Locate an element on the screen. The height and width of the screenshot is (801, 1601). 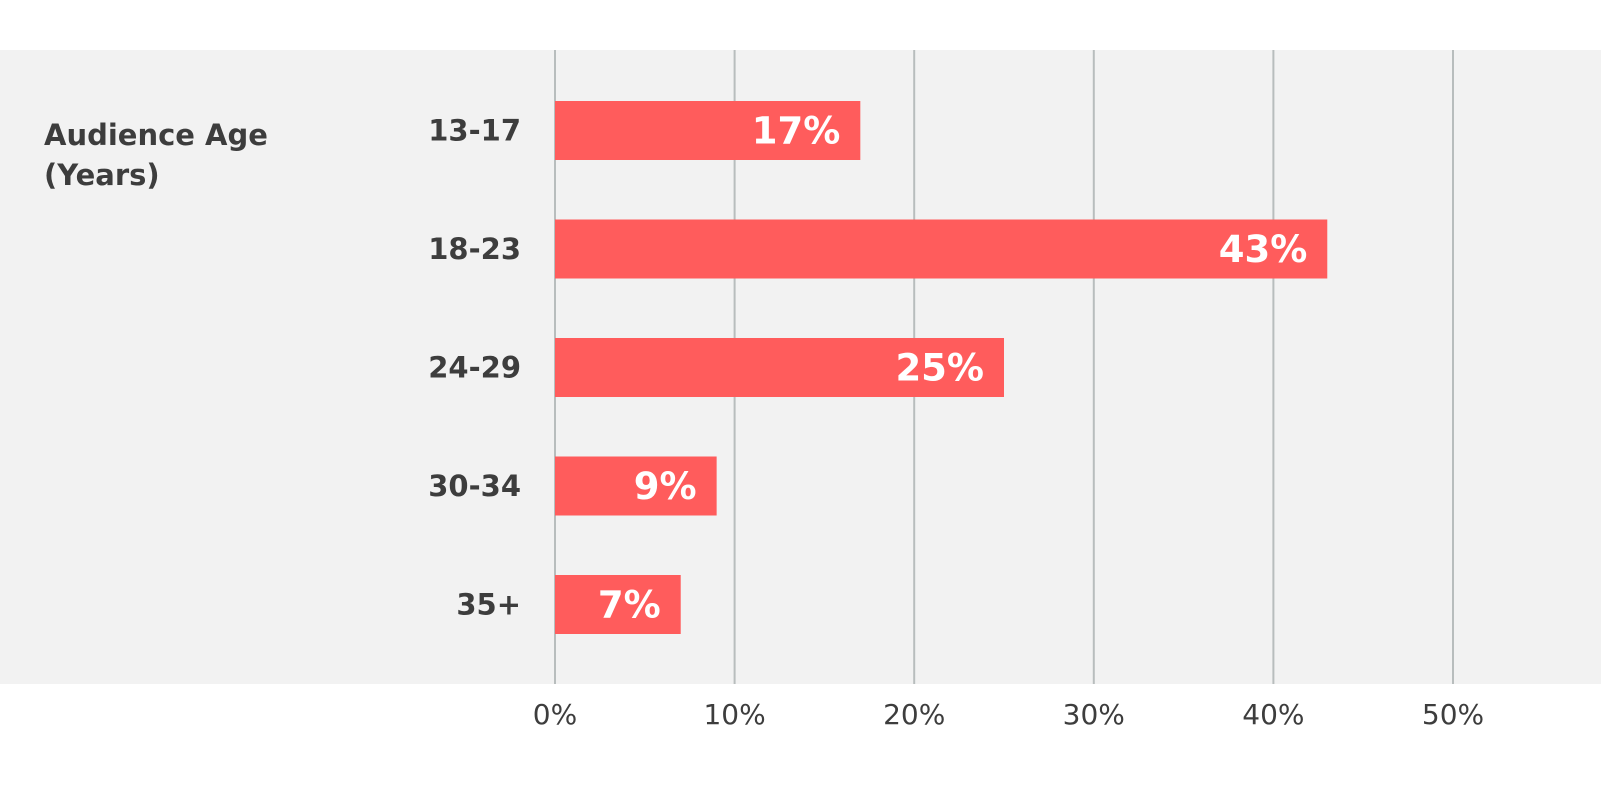
x-axis-tick-labels: 0% 10% 20% 30% 40% 50% is located at coordinates (1008, 714).